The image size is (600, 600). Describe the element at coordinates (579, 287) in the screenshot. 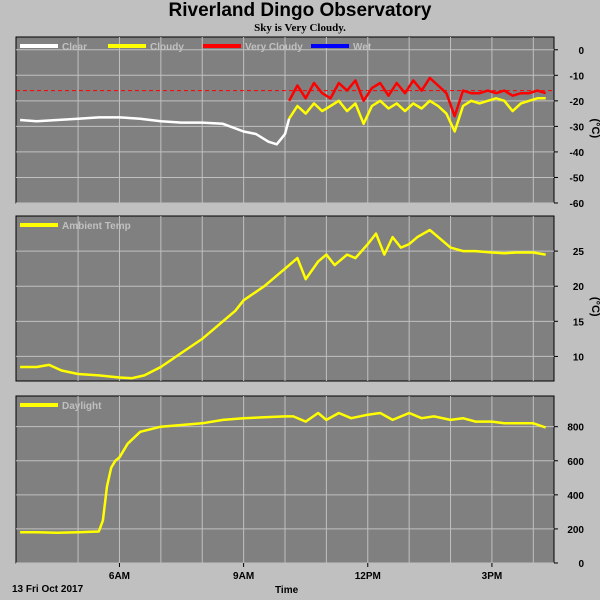

I see `y-tick-label: 20` at that location.